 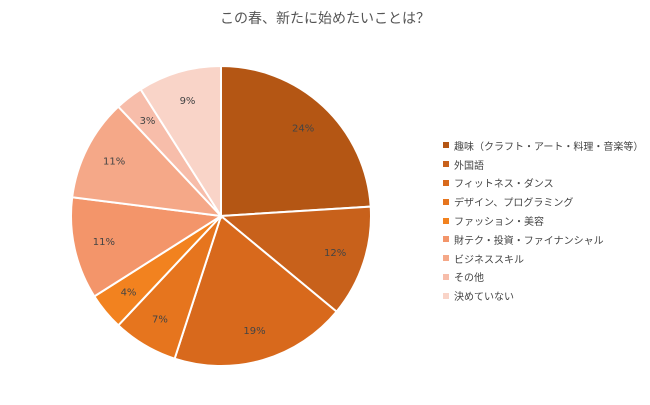 What do you see at coordinates (499, 223) in the screenshot?
I see `legend-label: ファッション・美容` at bounding box center [499, 223].